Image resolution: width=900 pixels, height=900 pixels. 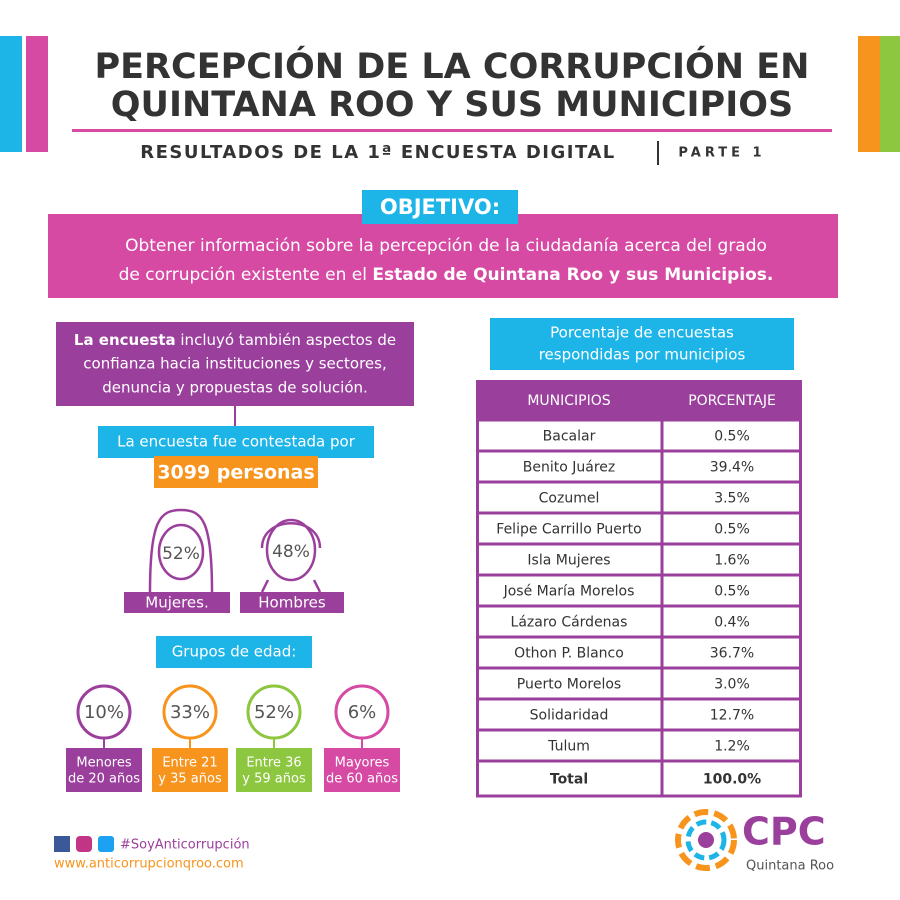 I want to click on man-icon, so click(x=291, y=555).